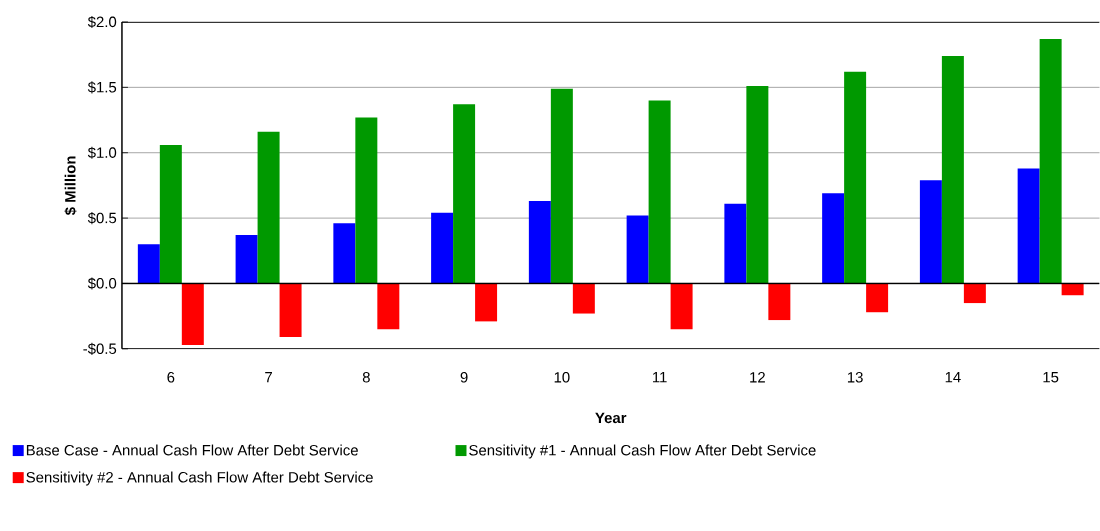 This screenshot has width=1100, height=531. Describe the element at coordinates (102, 22) in the screenshot. I see `y-tick-label: $2.0` at that location.